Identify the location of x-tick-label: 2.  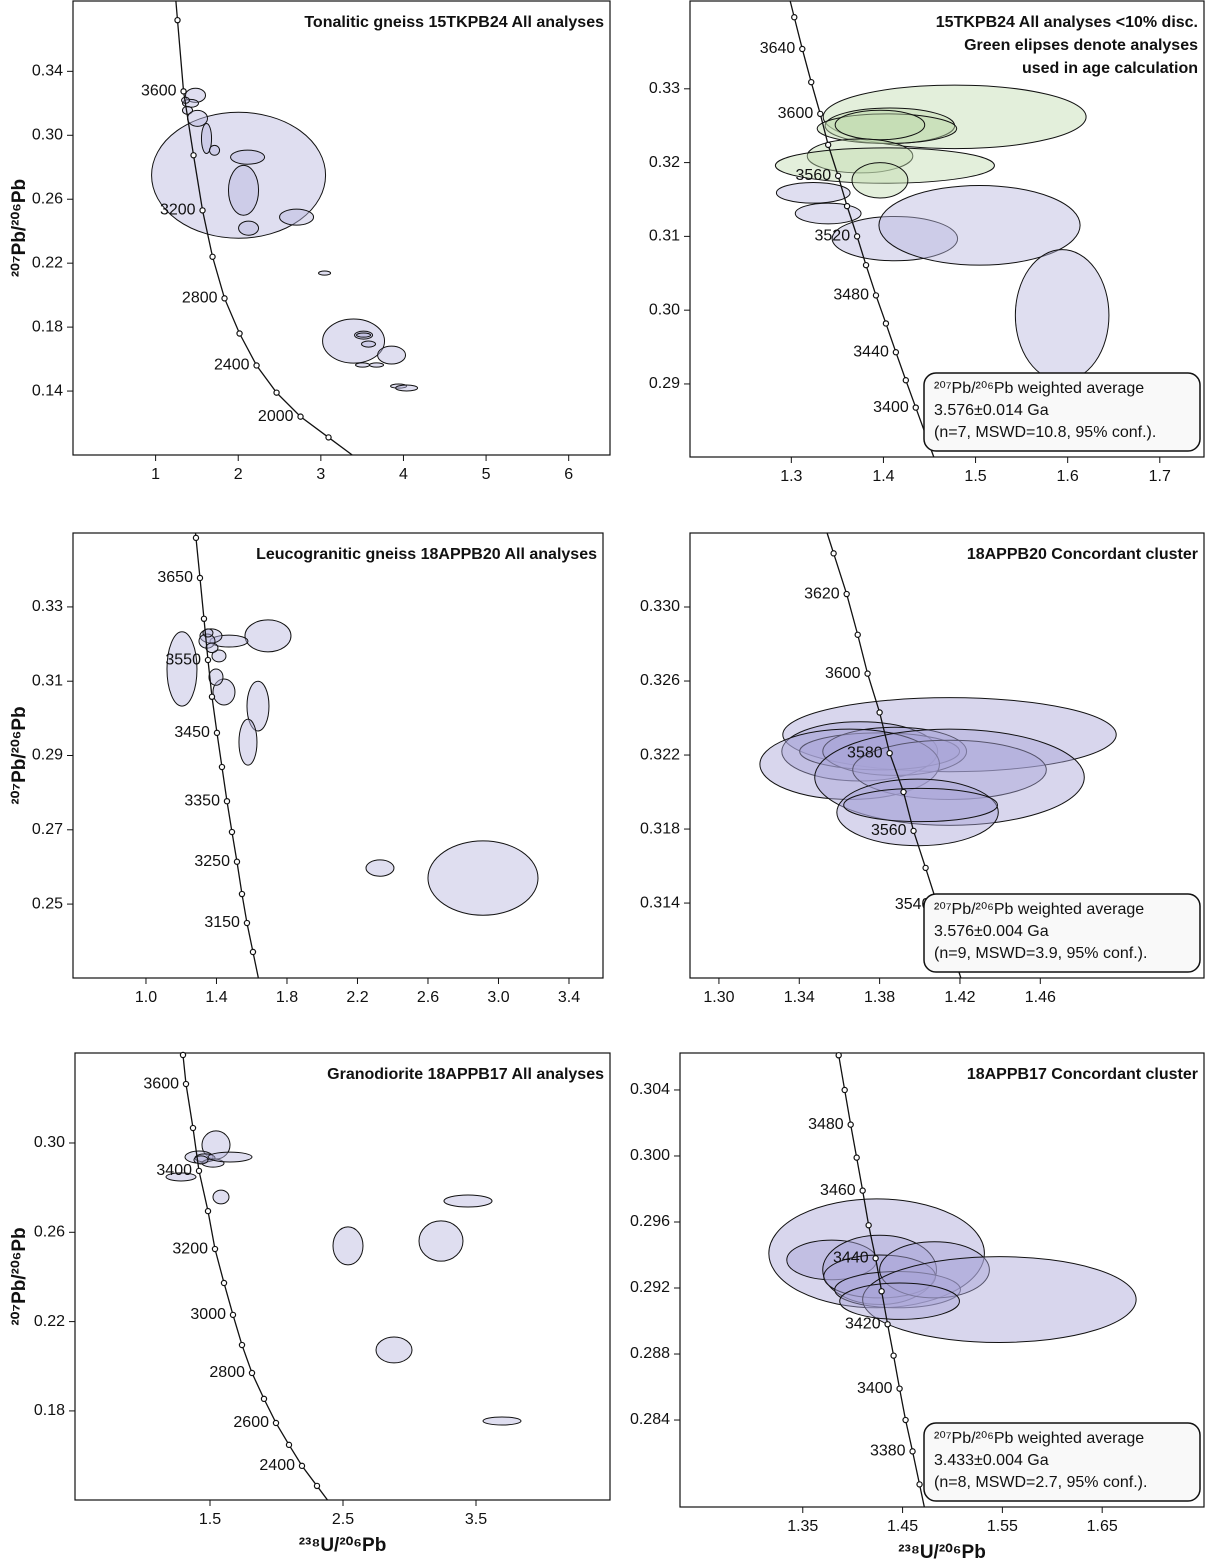
(238, 474).